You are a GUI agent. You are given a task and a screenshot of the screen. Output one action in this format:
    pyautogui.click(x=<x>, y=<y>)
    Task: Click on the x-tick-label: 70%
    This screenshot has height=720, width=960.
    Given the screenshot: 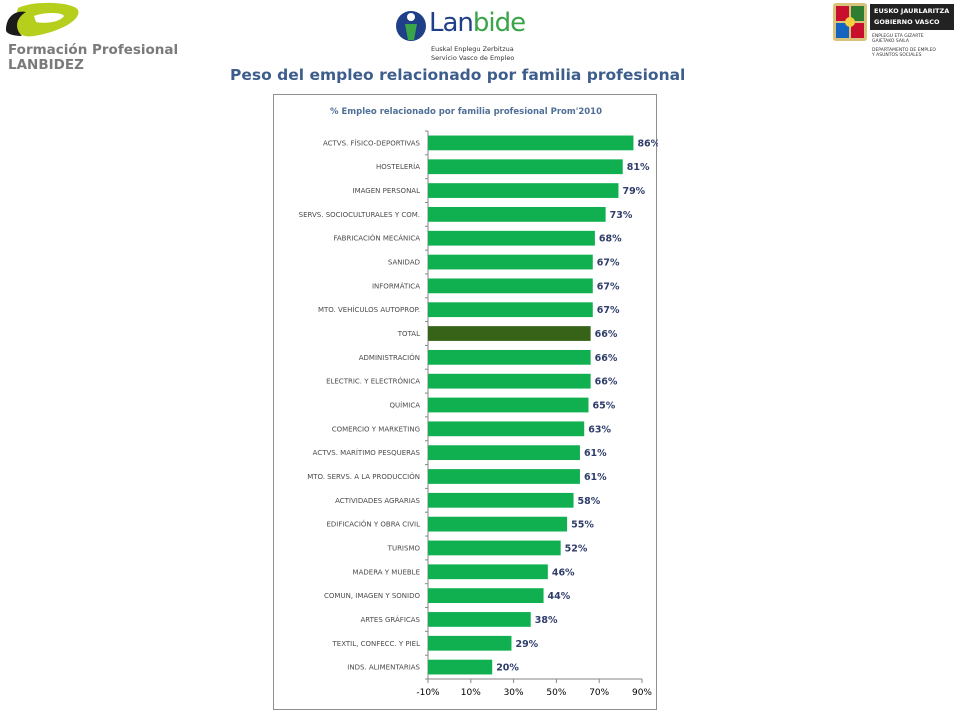 What is the action you would take?
    pyautogui.click(x=599, y=693)
    